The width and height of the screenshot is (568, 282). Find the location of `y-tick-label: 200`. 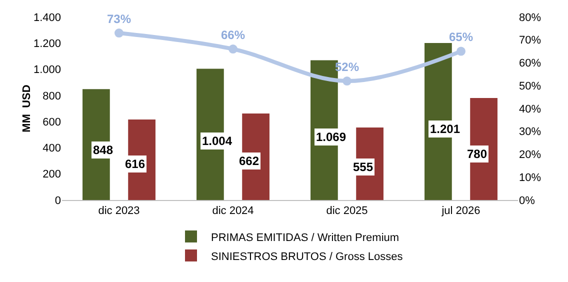

y-tick-label: 200 is located at coordinates (51, 174).